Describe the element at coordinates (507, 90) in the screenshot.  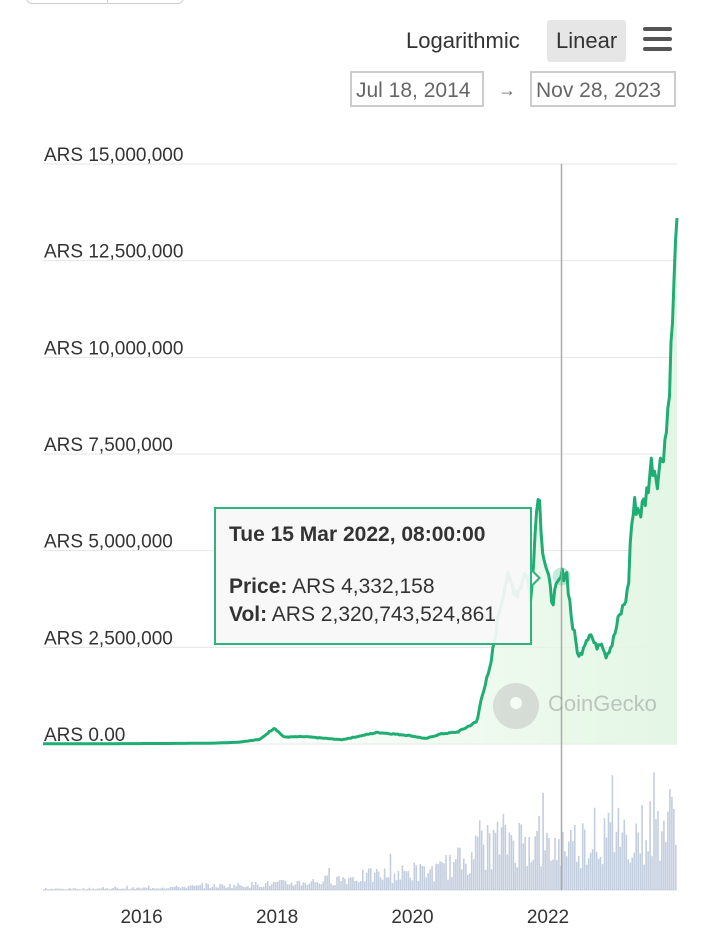
I see `range-arrow: →` at that location.